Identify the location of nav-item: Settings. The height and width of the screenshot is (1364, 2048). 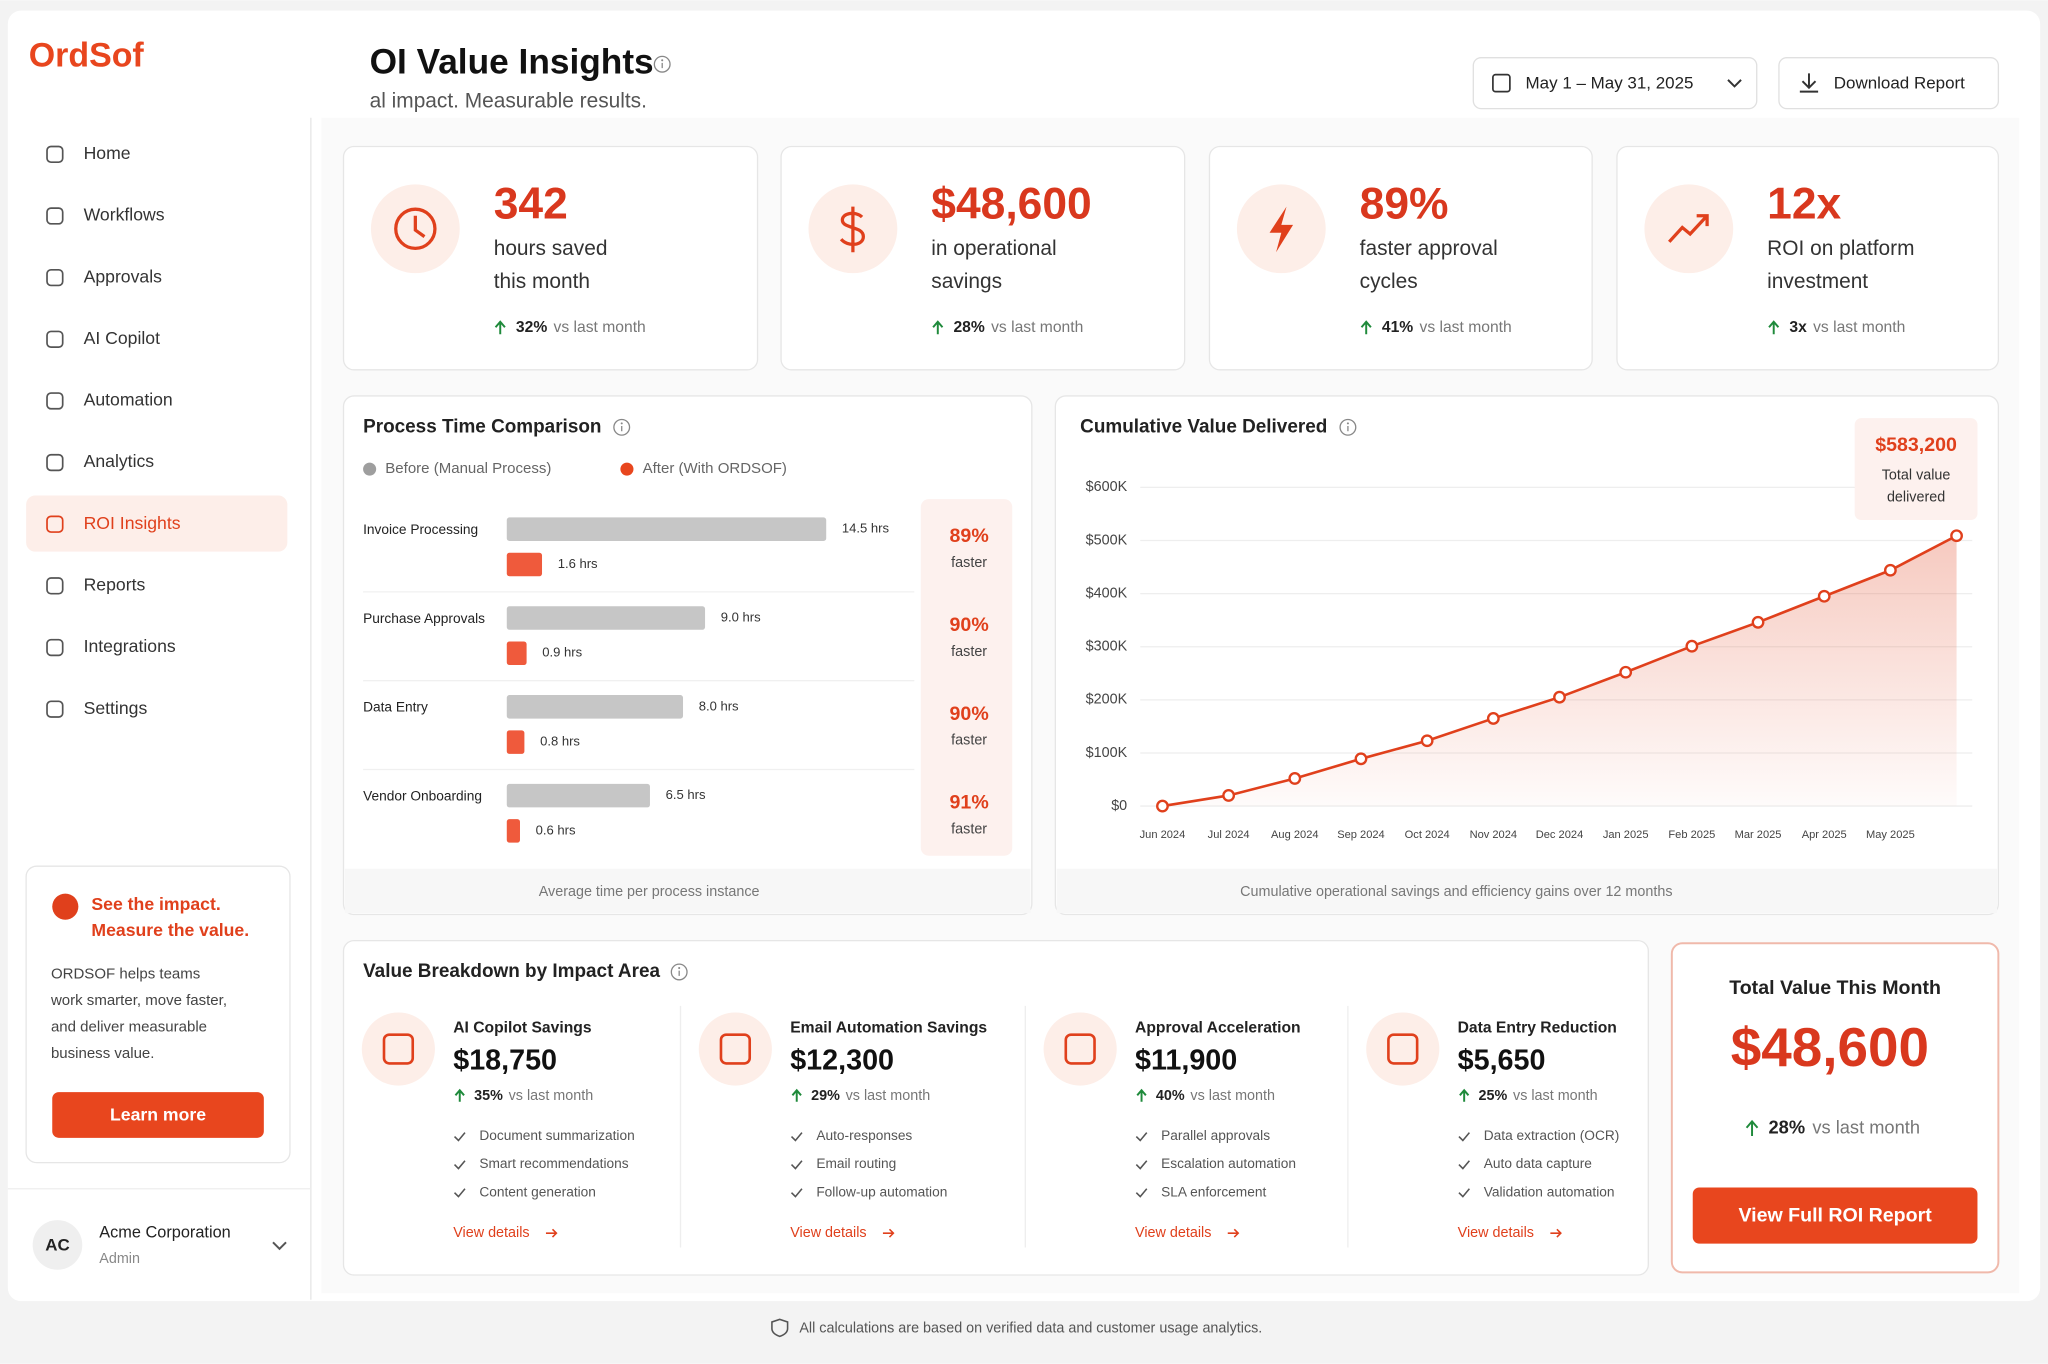
(116, 708).